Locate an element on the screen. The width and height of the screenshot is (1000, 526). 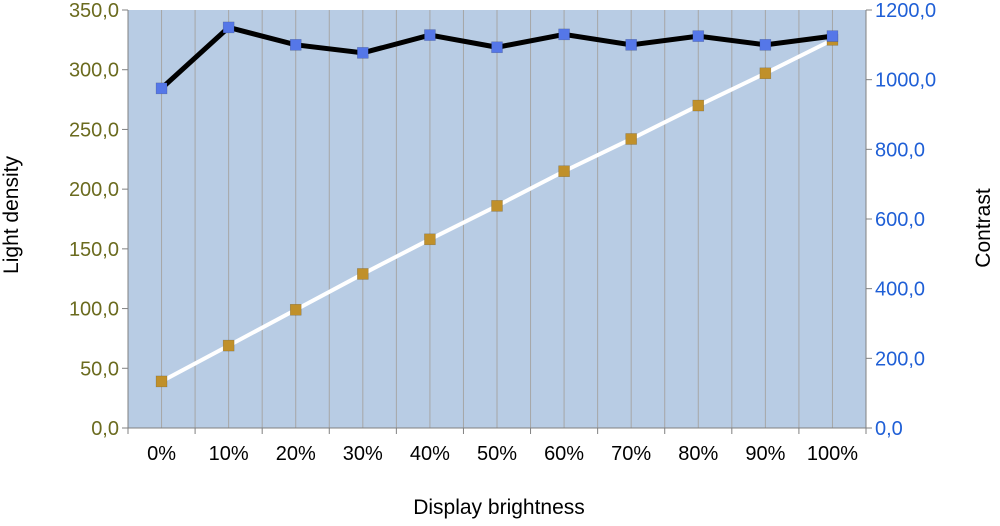
y-axis-title: Light density is located at coordinates (11, 215).